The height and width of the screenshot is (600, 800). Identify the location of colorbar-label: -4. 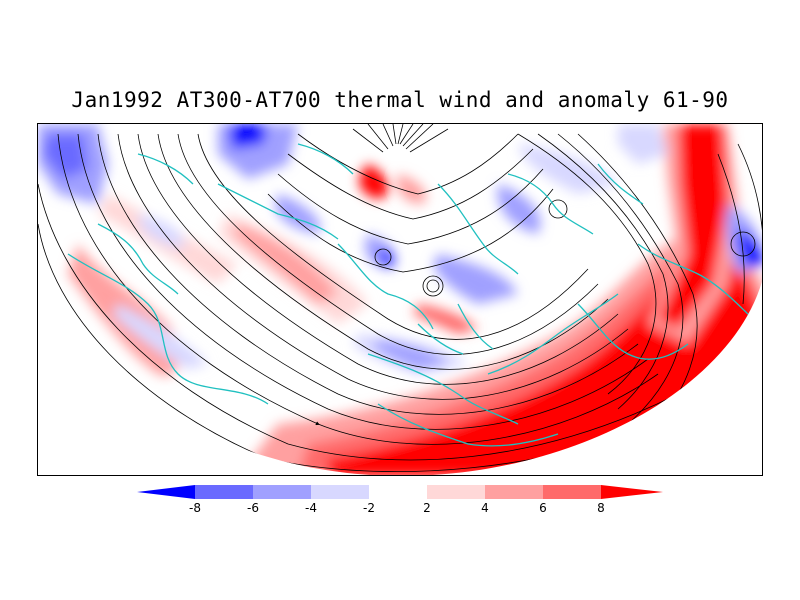
(311, 508).